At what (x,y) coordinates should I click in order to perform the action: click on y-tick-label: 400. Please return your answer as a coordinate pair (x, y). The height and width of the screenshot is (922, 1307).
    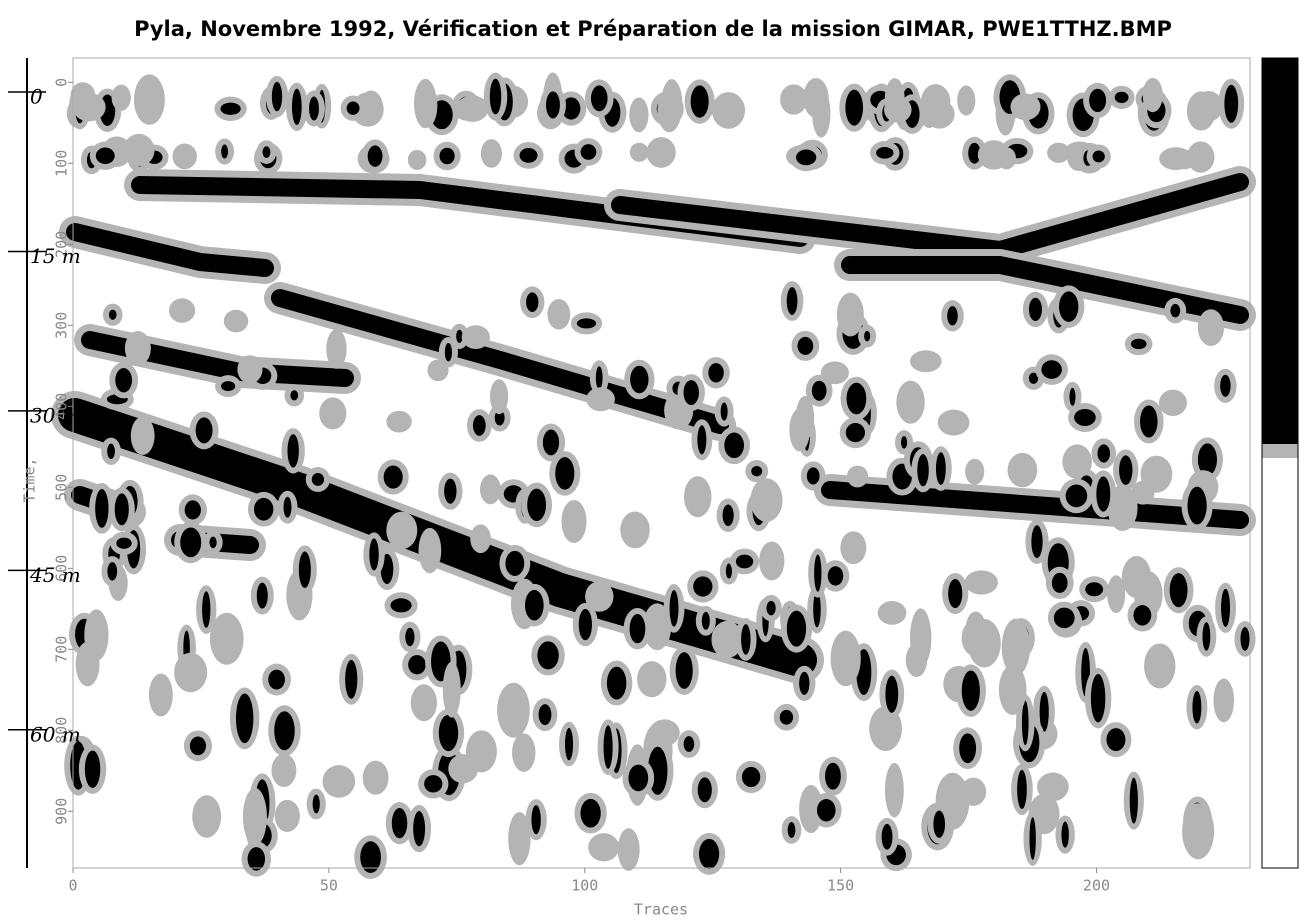
    Looking at the image, I should click on (62, 406).